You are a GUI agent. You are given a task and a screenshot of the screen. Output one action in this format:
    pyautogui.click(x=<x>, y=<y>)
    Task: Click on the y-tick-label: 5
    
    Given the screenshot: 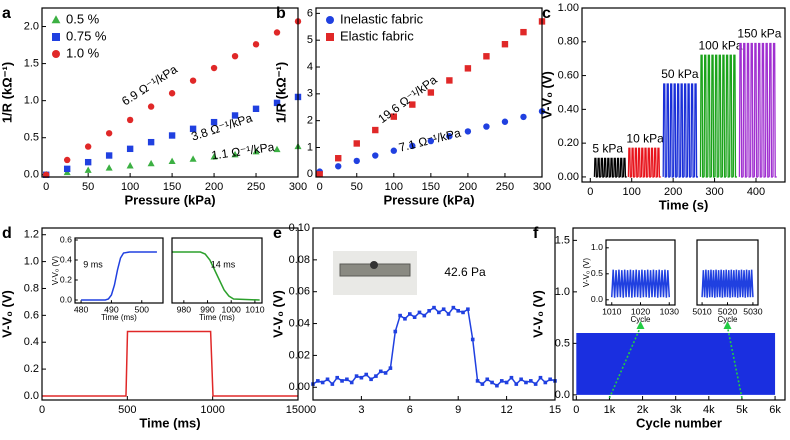 What is the action you would take?
    pyautogui.click(x=310, y=40)
    